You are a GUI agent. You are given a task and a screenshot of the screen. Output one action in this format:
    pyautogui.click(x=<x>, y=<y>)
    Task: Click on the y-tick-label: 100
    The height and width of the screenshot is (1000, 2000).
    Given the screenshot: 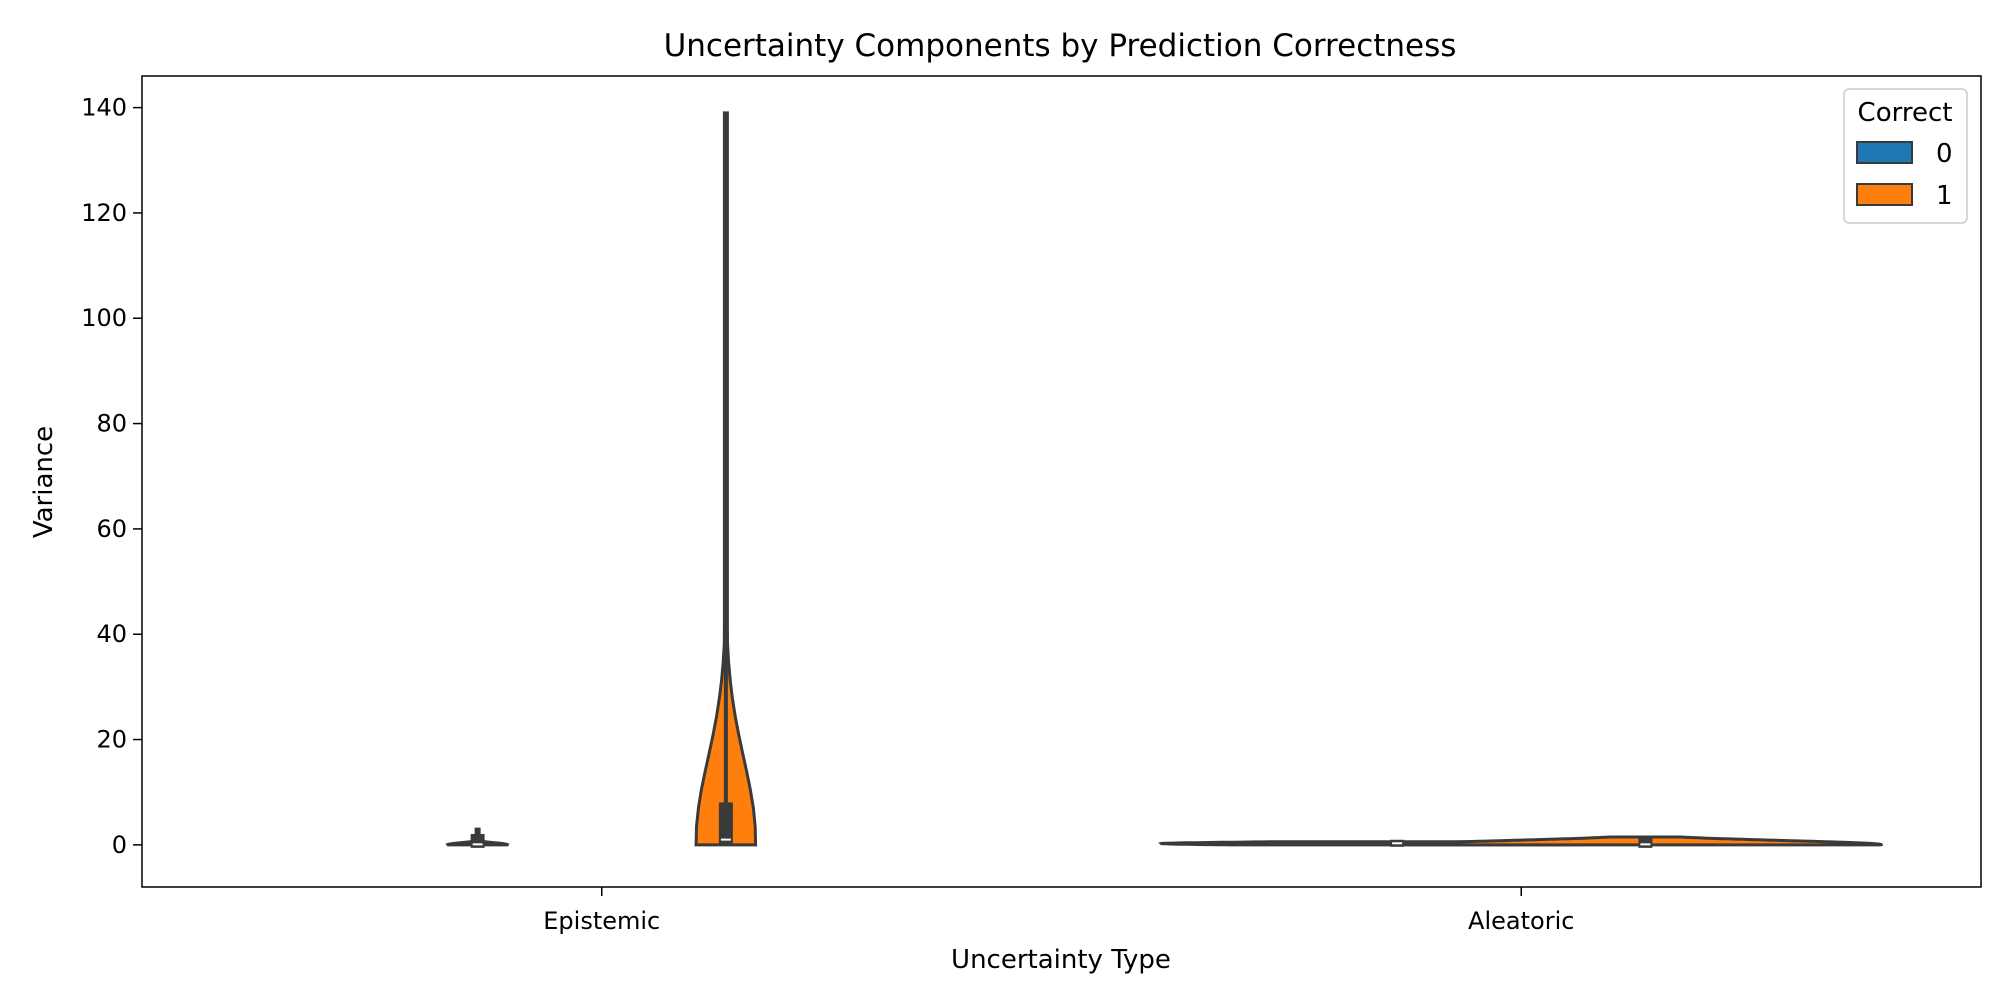 What is the action you would take?
    pyautogui.click(x=104, y=318)
    